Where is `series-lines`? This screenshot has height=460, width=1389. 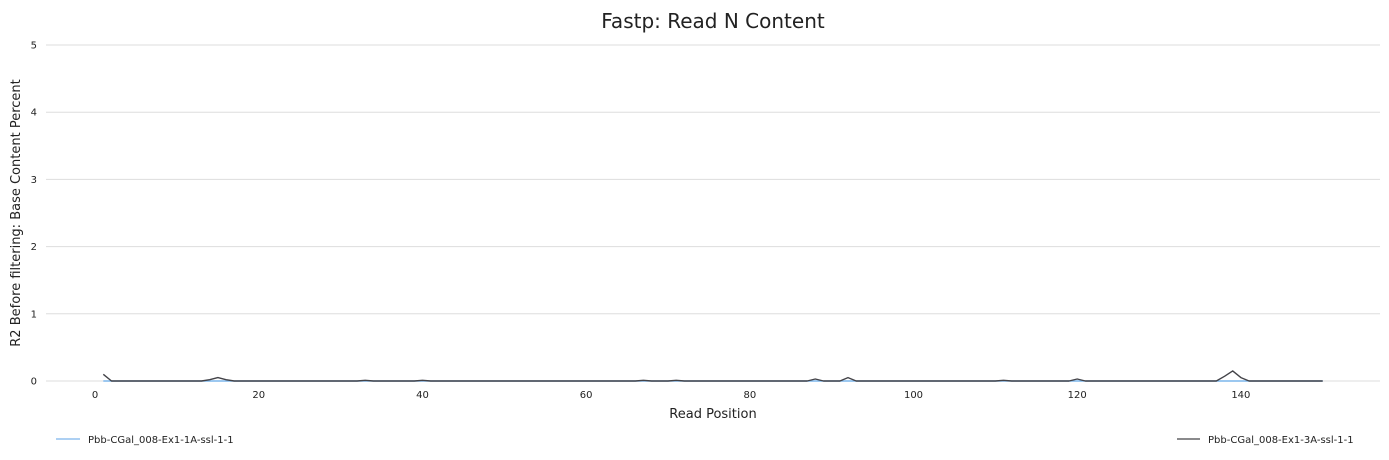 series-lines is located at coordinates (712, 376).